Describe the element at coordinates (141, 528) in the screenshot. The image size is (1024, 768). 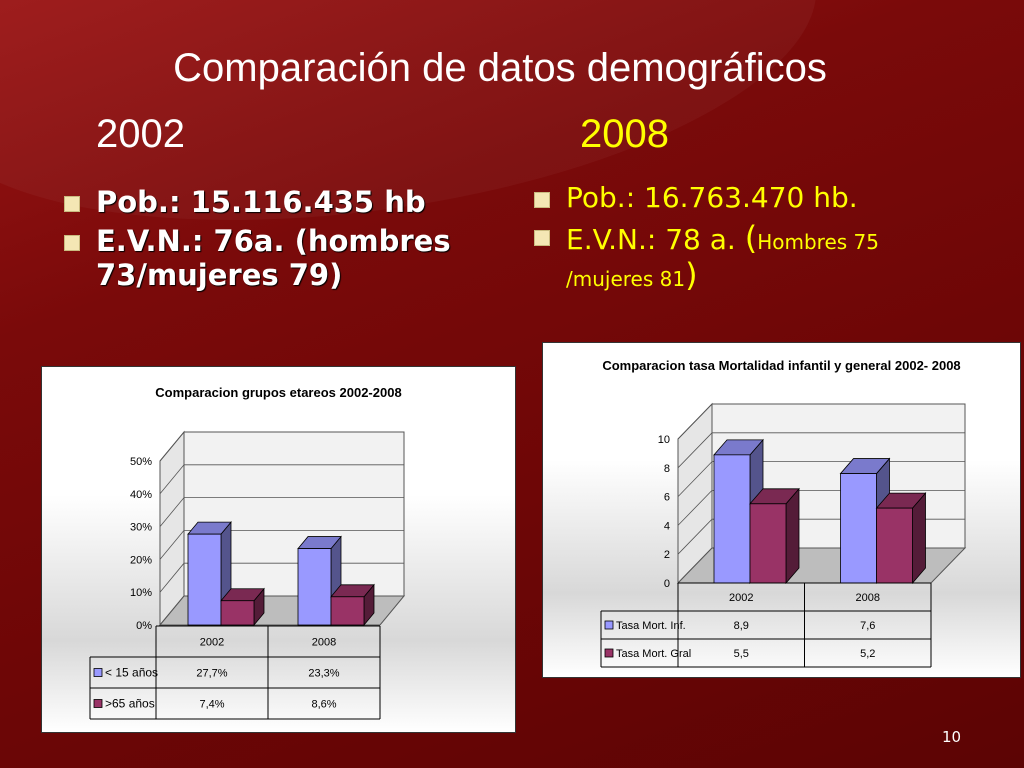
I see `y-tick-label: 30%` at that location.